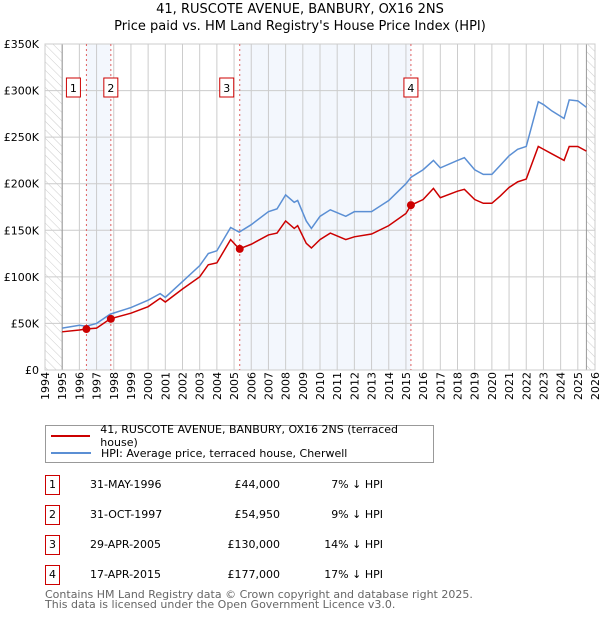 This screenshot has width=600, height=620. What do you see at coordinates (22, 277) in the screenshot?
I see `y-tick-label: £100K` at bounding box center [22, 277].